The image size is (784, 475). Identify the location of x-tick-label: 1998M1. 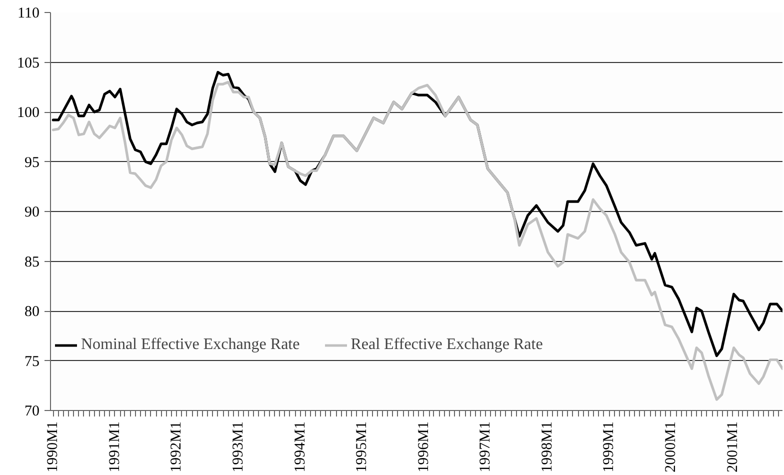
(547, 446).